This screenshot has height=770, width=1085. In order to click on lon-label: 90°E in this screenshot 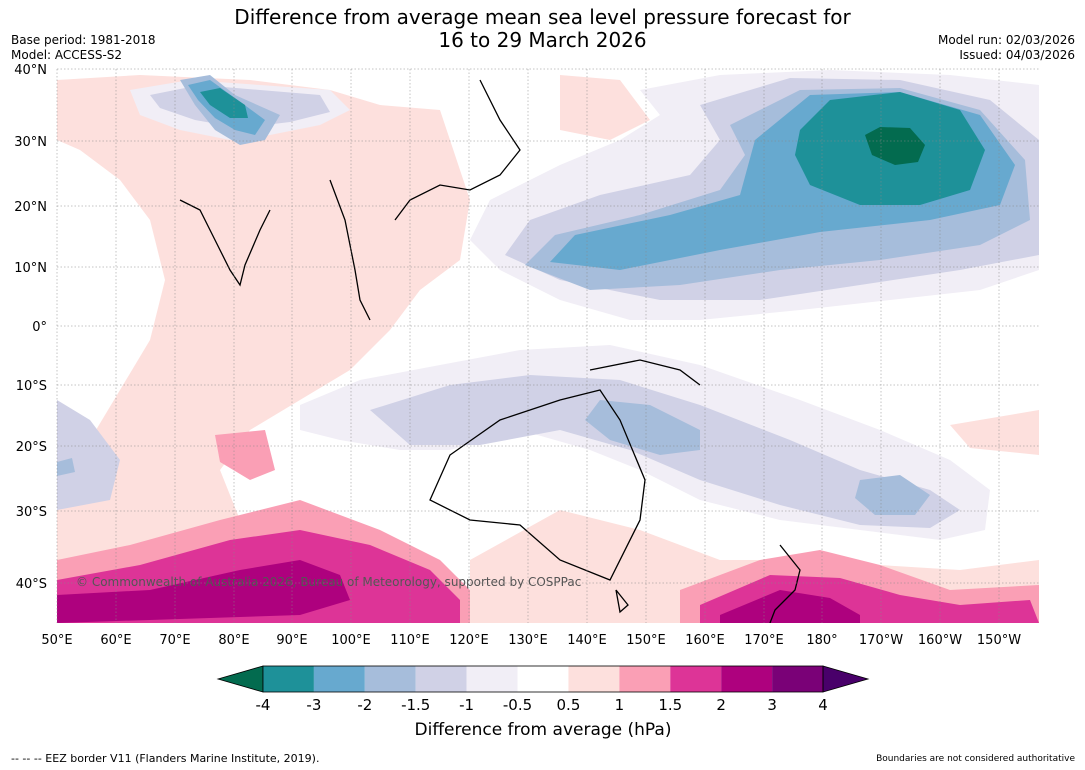, I will do `click(291, 640)`.